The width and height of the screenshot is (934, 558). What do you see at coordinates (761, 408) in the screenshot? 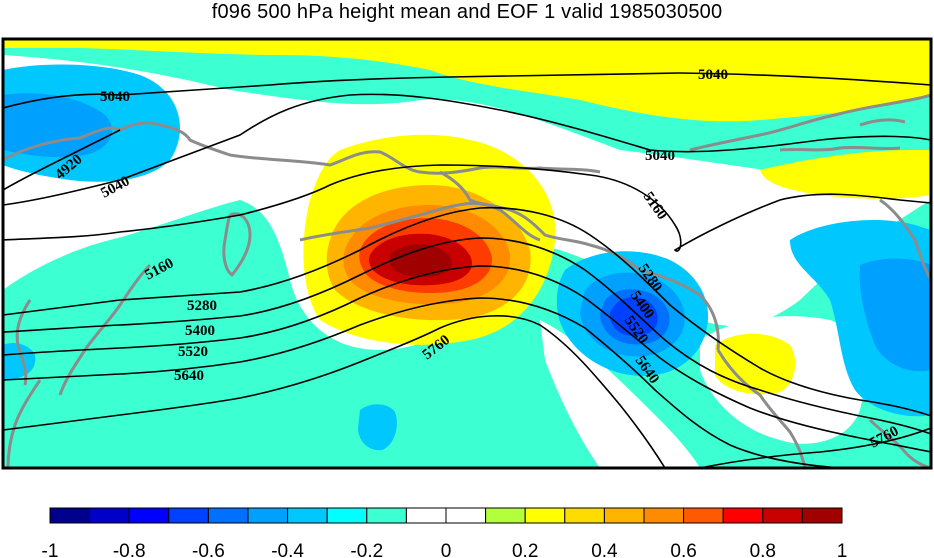
I see `coastline-na-west` at bounding box center [761, 408].